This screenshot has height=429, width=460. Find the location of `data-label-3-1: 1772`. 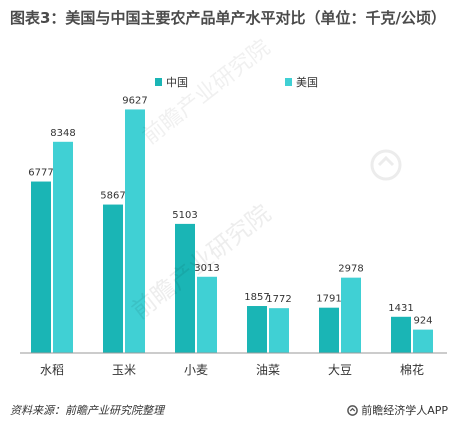

data-label-3-1: 1772 is located at coordinates (278, 299).